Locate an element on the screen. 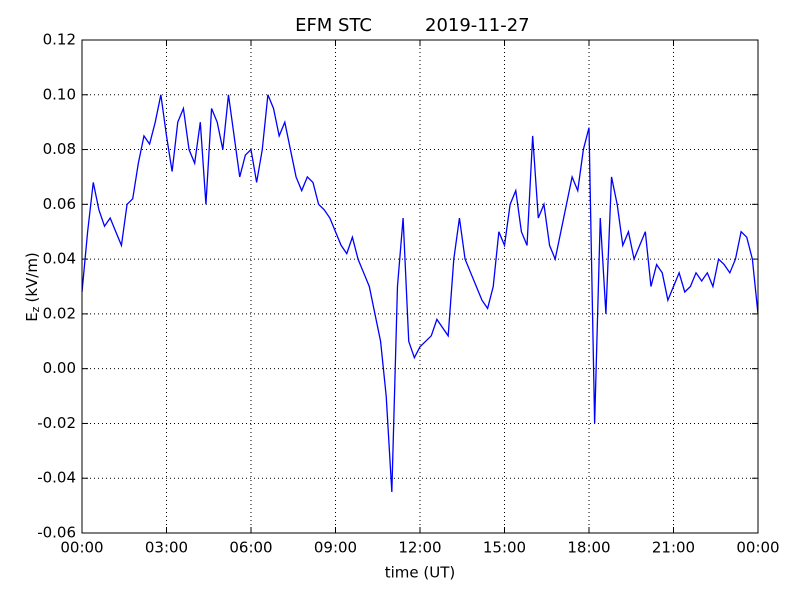 Image resolution: width=800 pixels, height=600 pixels. y-tick-label: 0.10 is located at coordinates (59, 94).